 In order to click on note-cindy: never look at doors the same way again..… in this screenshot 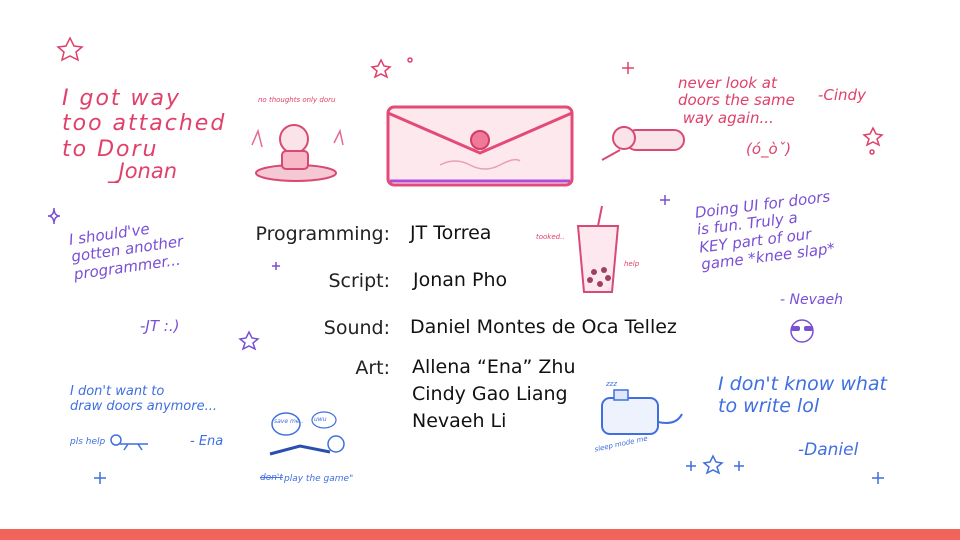, I will do `click(736, 100)`.